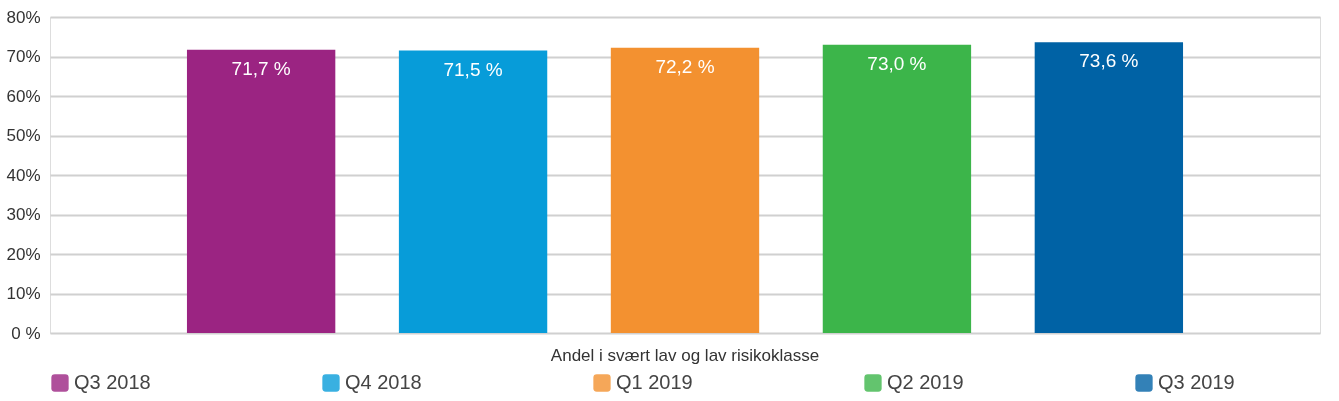 The image size is (1339, 401). I want to click on legend-label: Q4 2018, so click(383, 382).